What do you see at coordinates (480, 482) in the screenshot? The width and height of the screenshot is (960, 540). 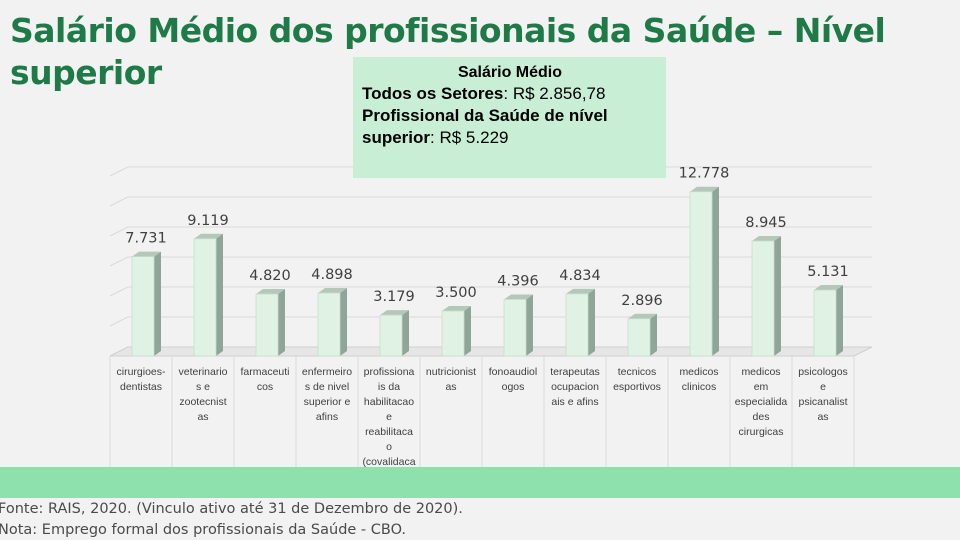 I see `green-band` at bounding box center [480, 482].